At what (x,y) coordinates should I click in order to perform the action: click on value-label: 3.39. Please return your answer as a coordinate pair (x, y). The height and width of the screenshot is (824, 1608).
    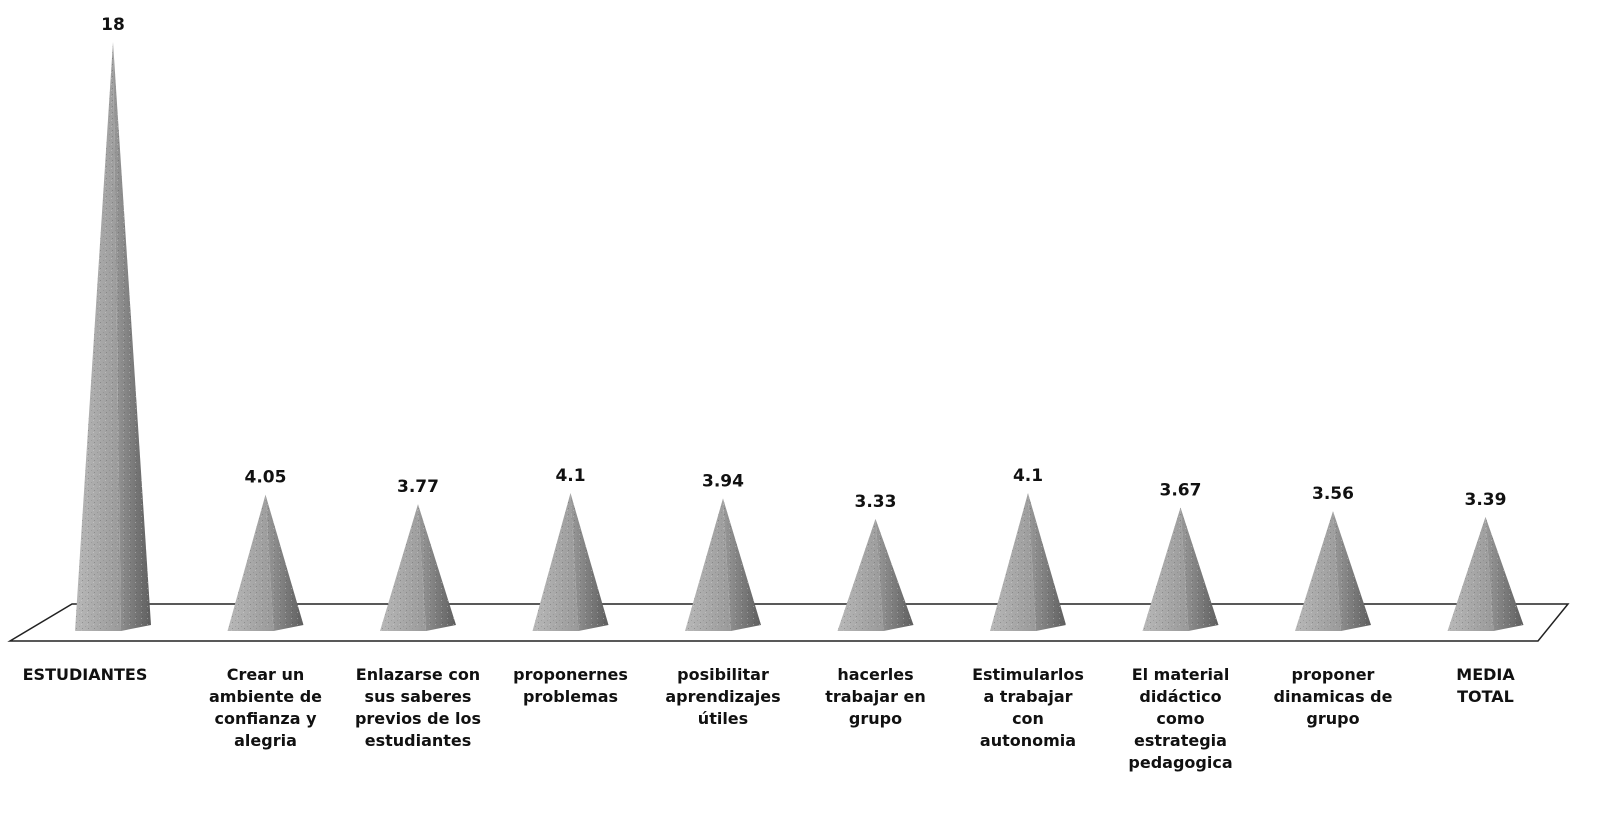
    Looking at the image, I should click on (1486, 500).